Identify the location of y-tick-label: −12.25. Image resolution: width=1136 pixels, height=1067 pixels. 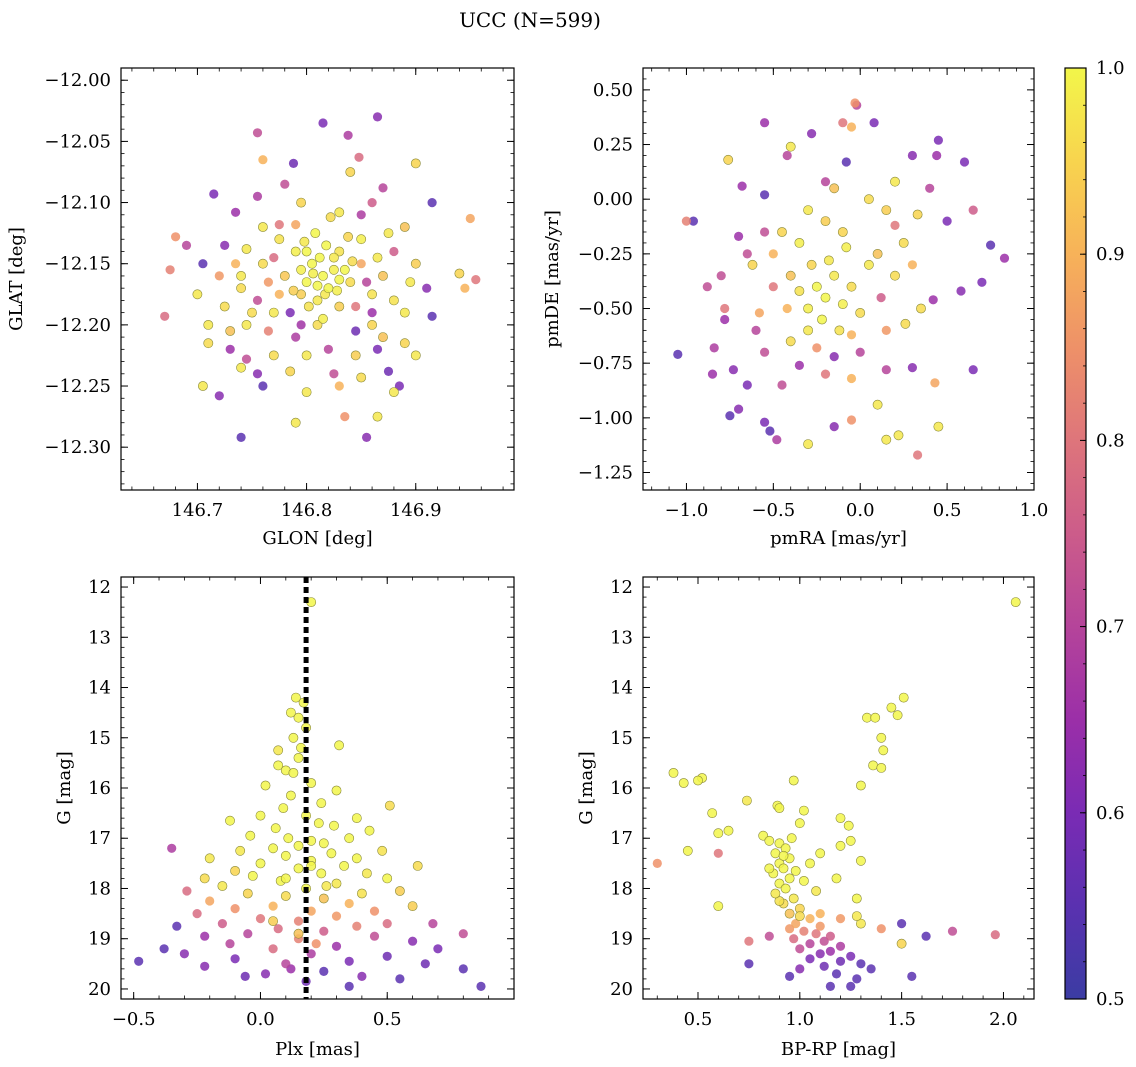
(77, 386).